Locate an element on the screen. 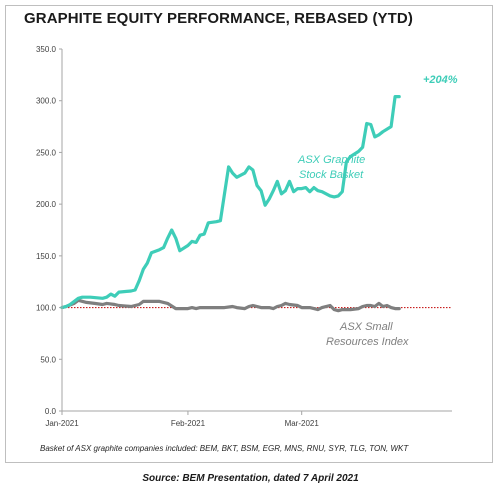 The image size is (501, 491). y-tick-label: 250.0 is located at coordinates (46, 152).